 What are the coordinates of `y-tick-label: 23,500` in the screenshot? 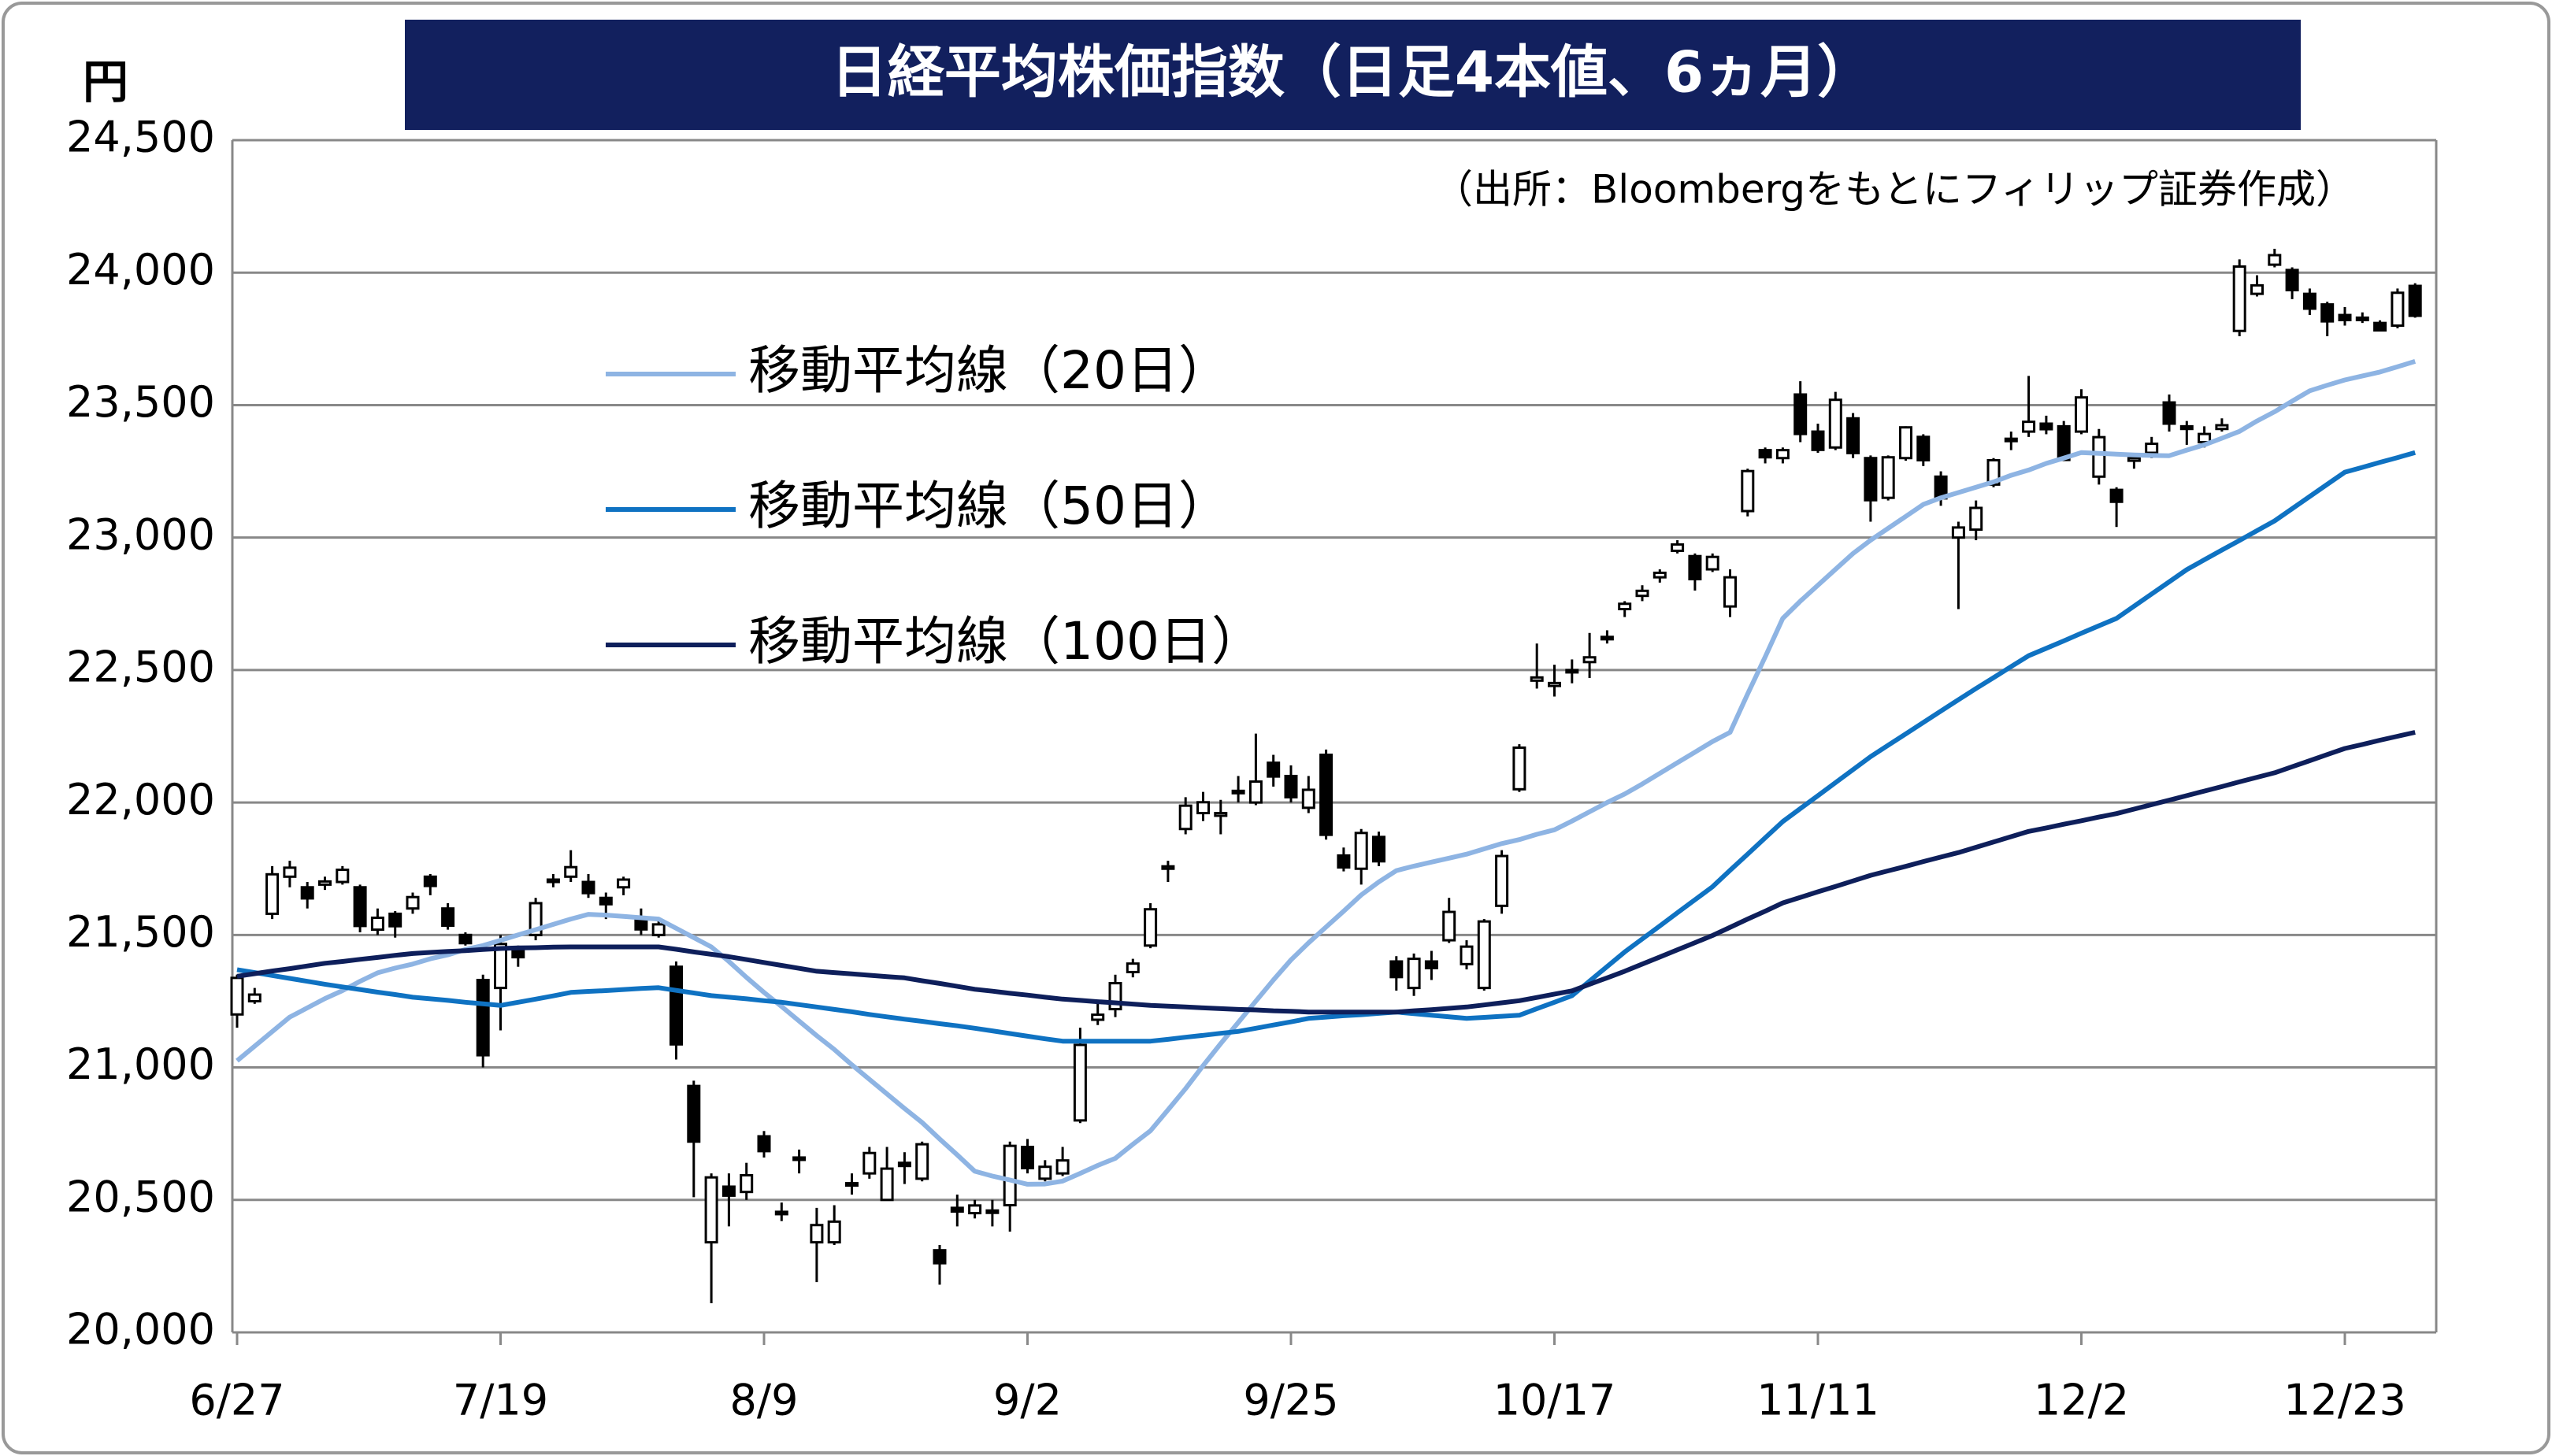 It's located at (140, 402).